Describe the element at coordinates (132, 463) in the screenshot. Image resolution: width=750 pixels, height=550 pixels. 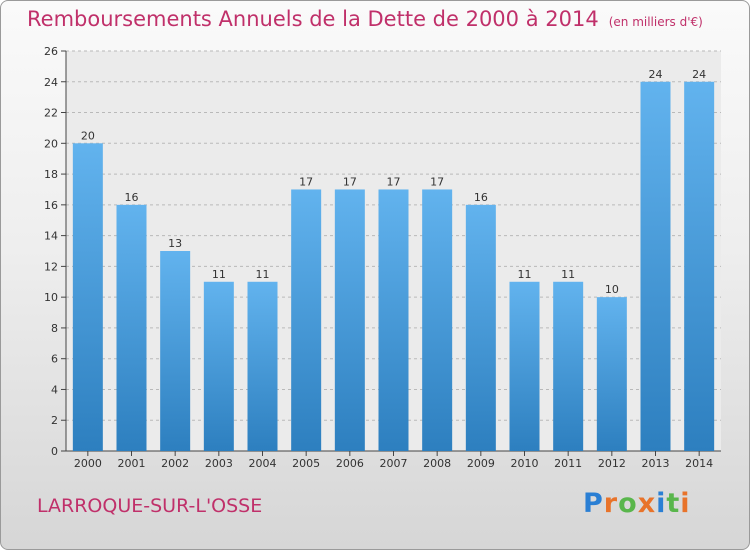
I see `x-tick-label: 2001` at that location.